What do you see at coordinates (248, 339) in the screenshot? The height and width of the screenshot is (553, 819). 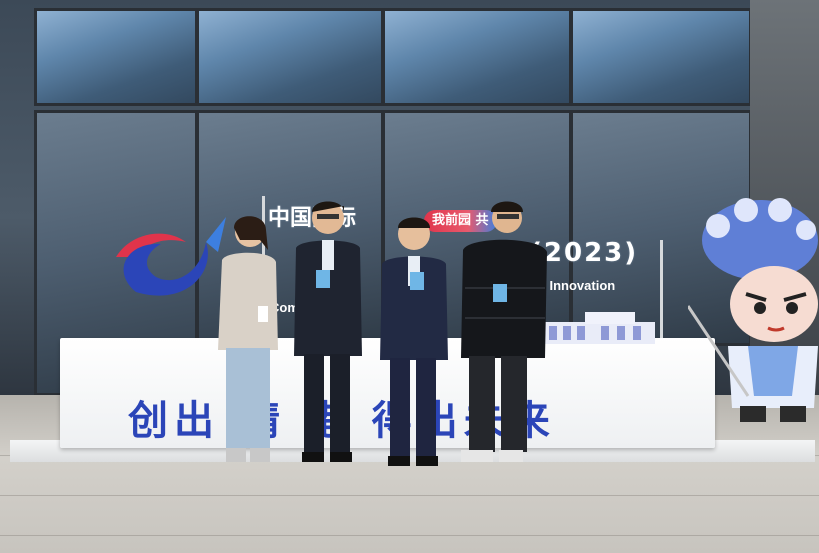 I see `person-woman` at bounding box center [248, 339].